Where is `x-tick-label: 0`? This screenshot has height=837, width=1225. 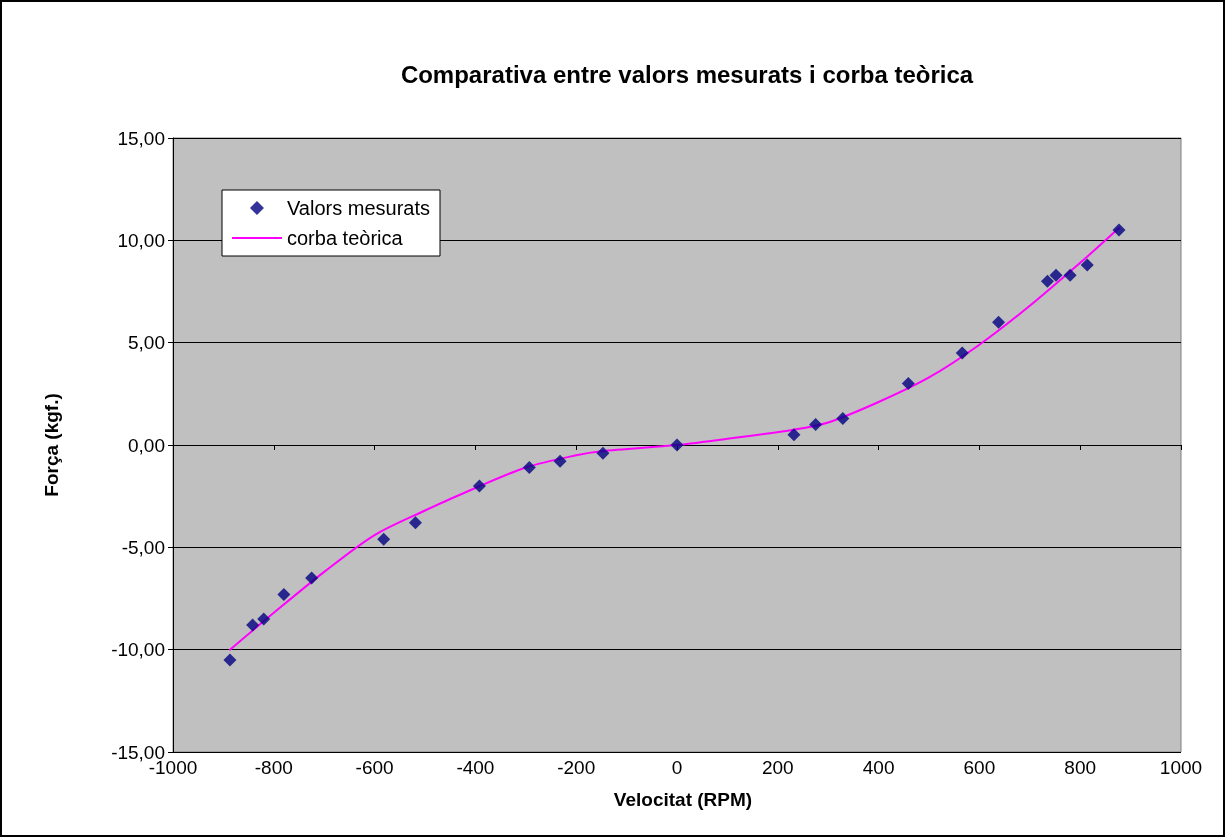
x-tick-label: 0 is located at coordinates (677, 767).